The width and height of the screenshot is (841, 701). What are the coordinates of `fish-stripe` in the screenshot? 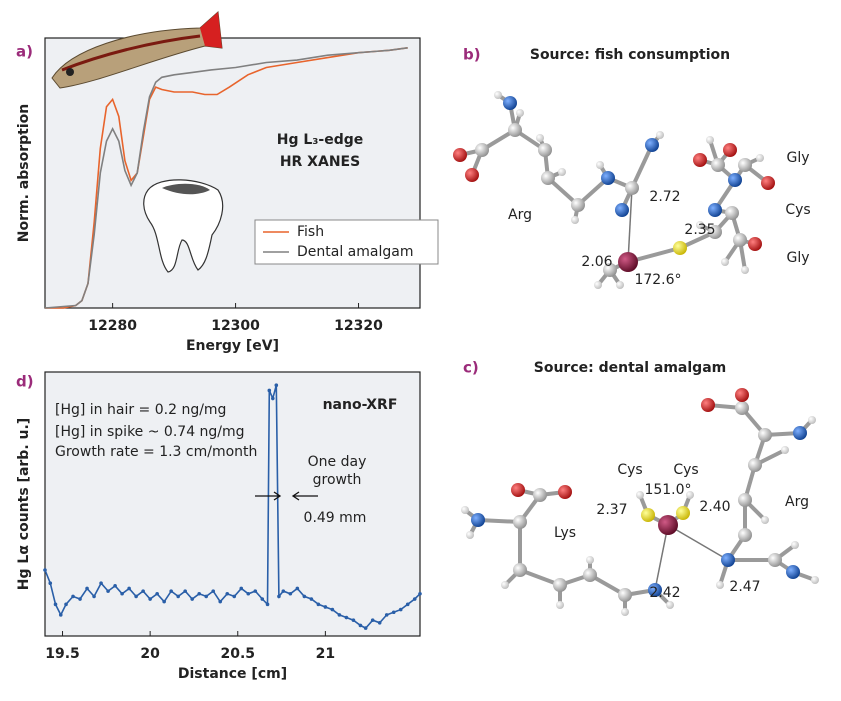 It's located at (131, 53).